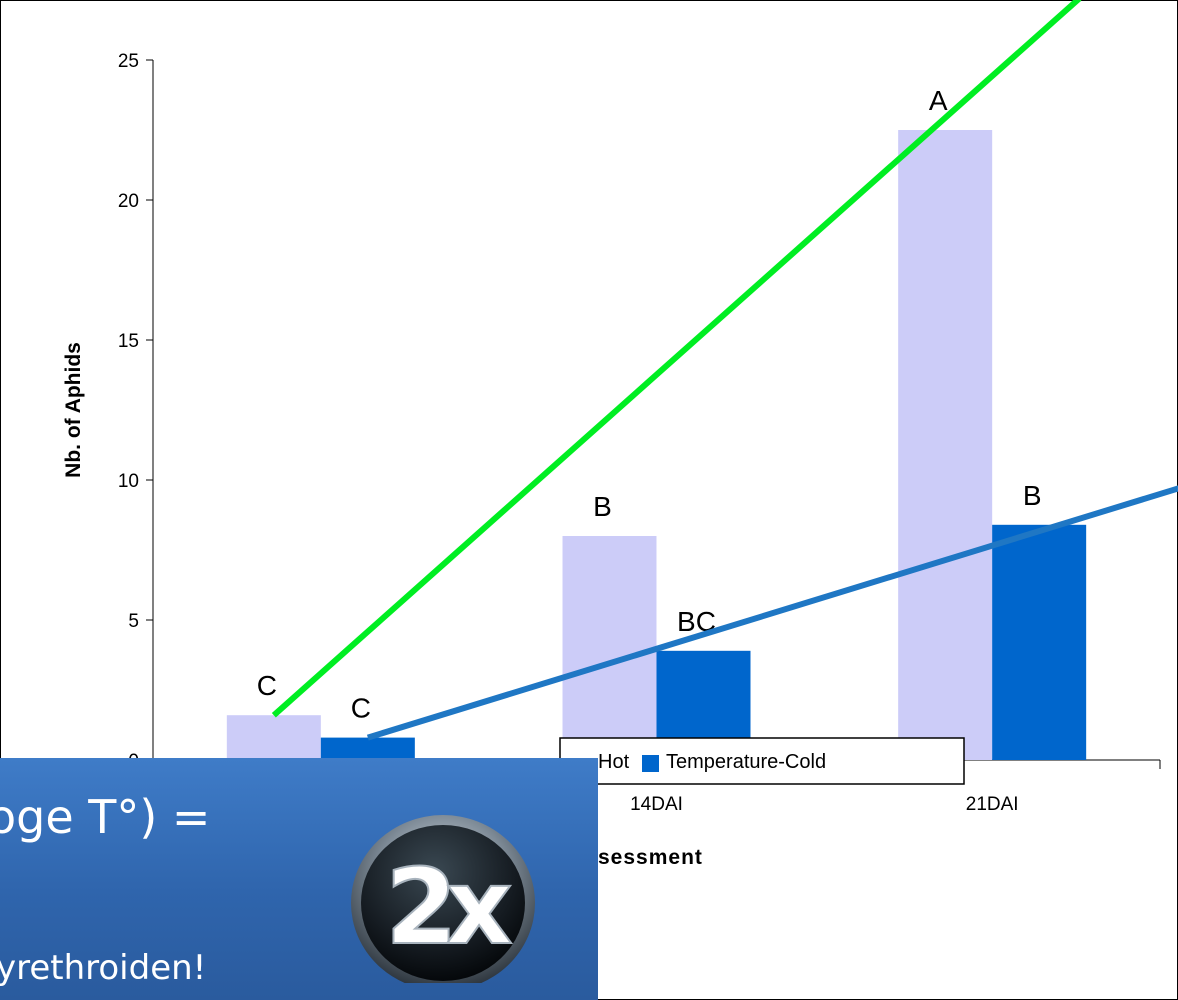 The width and height of the screenshot is (1178, 1000). Describe the element at coordinates (992, 804) in the screenshot. I see `x-tick-label: 21DAI` at that location.